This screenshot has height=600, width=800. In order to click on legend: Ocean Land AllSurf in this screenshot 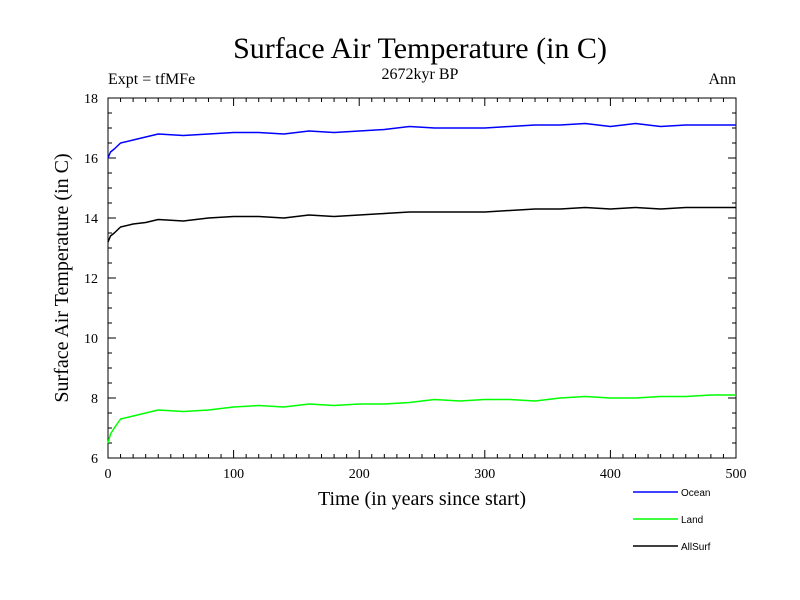, I will do `click(672, 520)`.